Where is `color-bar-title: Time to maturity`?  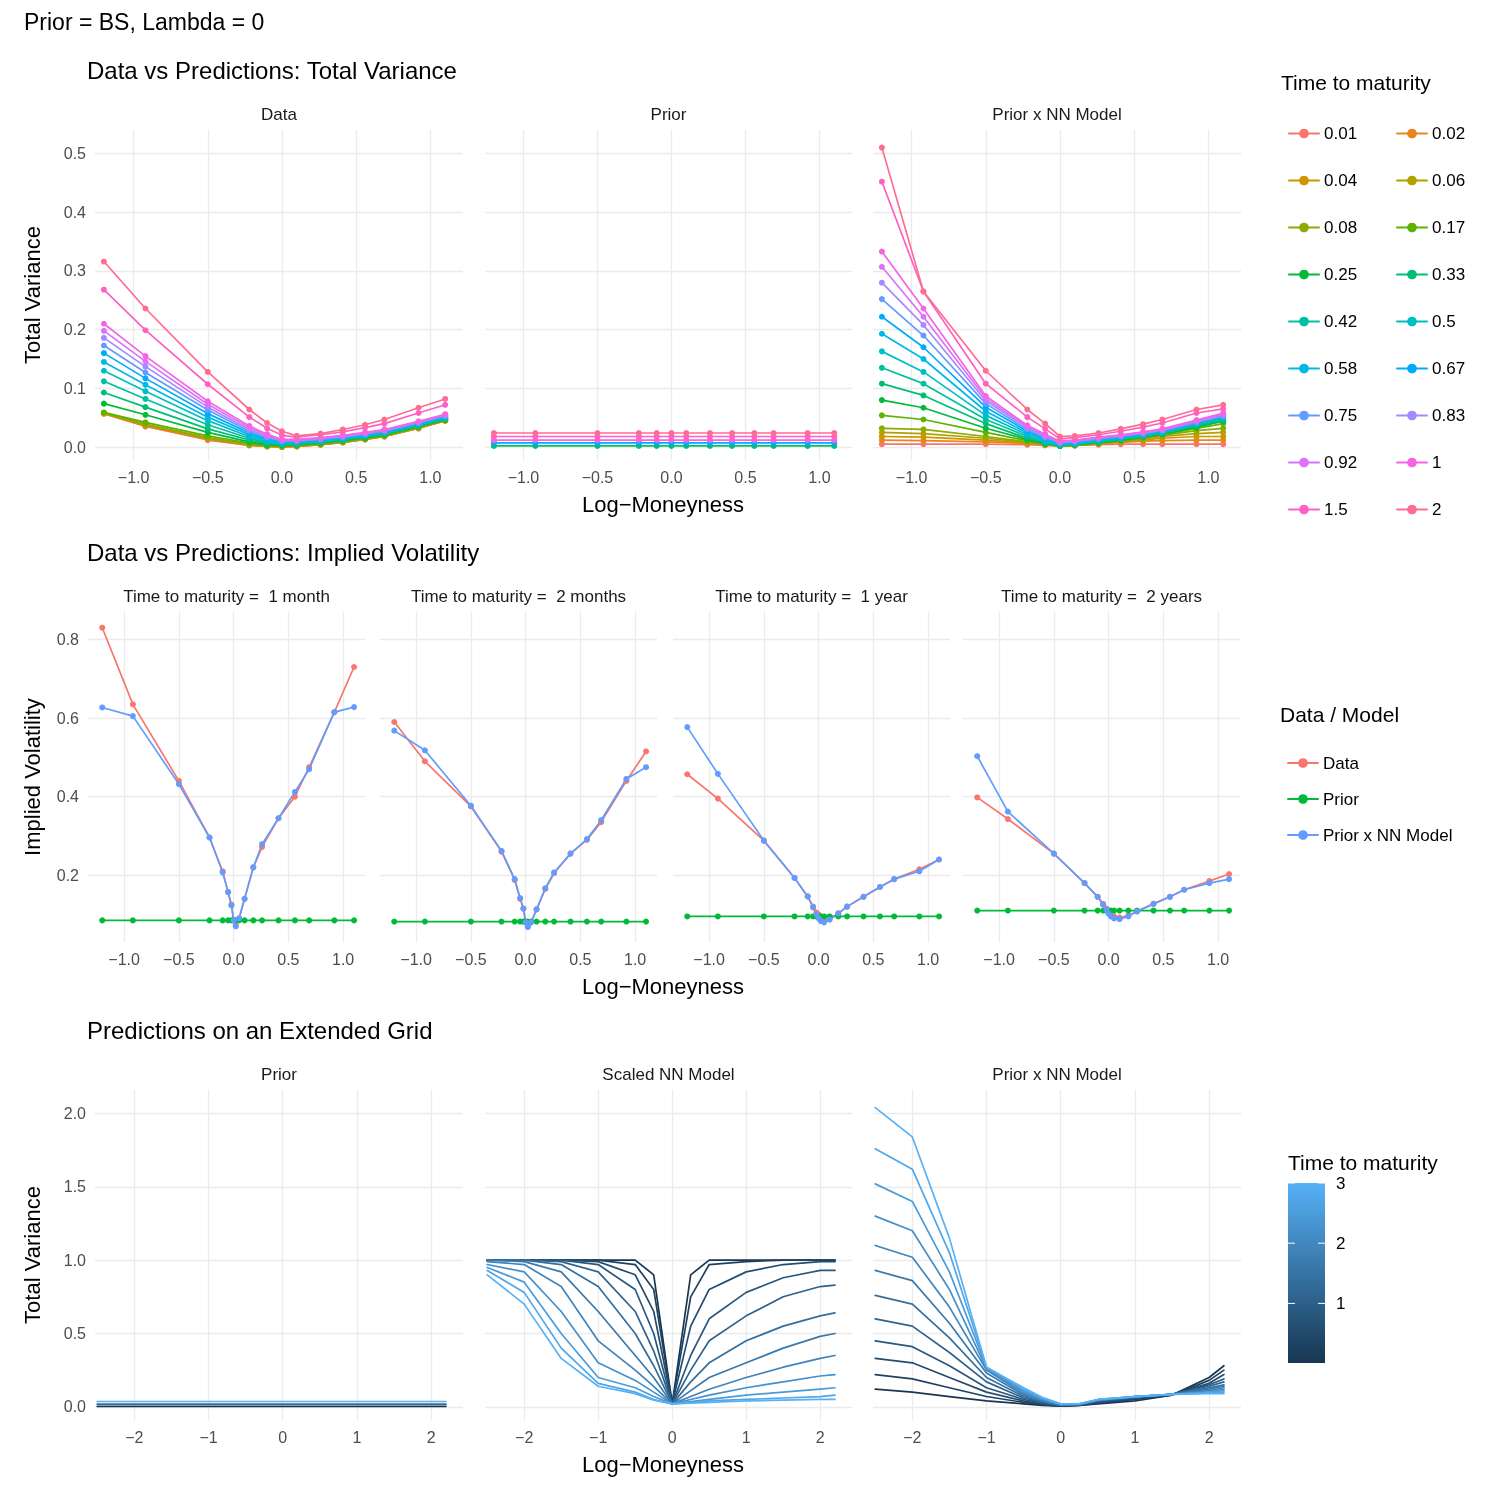 color-bar-title: Time to maturity is located at coordinates (1363, 1162).